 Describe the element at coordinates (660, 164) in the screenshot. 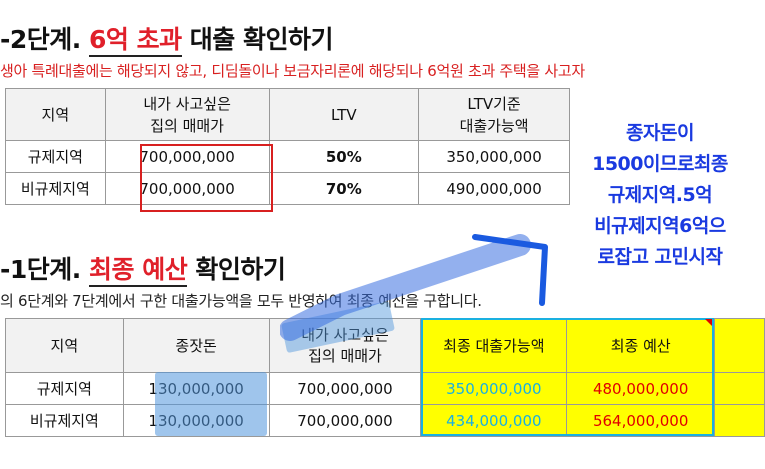

I see `annotation-line: 1500이므로최종` at that location.